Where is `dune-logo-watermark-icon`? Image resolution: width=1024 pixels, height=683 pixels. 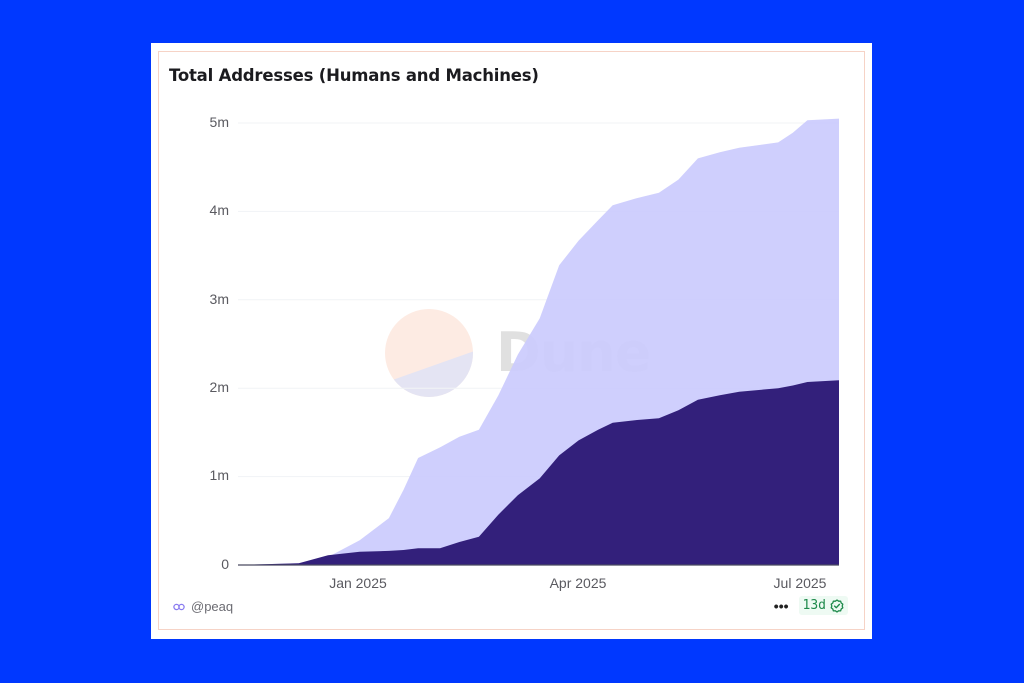
dune-logo-watermark-icon is located at coordinates (429, 353).